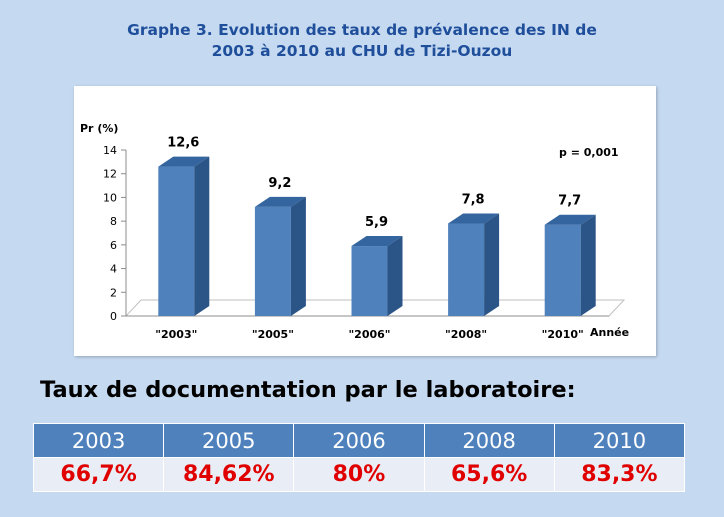  What do you see at coordinates (563, 334) in the screenshot?
I see `x-tick-label: "2010"` at bounding box center [563, 334].